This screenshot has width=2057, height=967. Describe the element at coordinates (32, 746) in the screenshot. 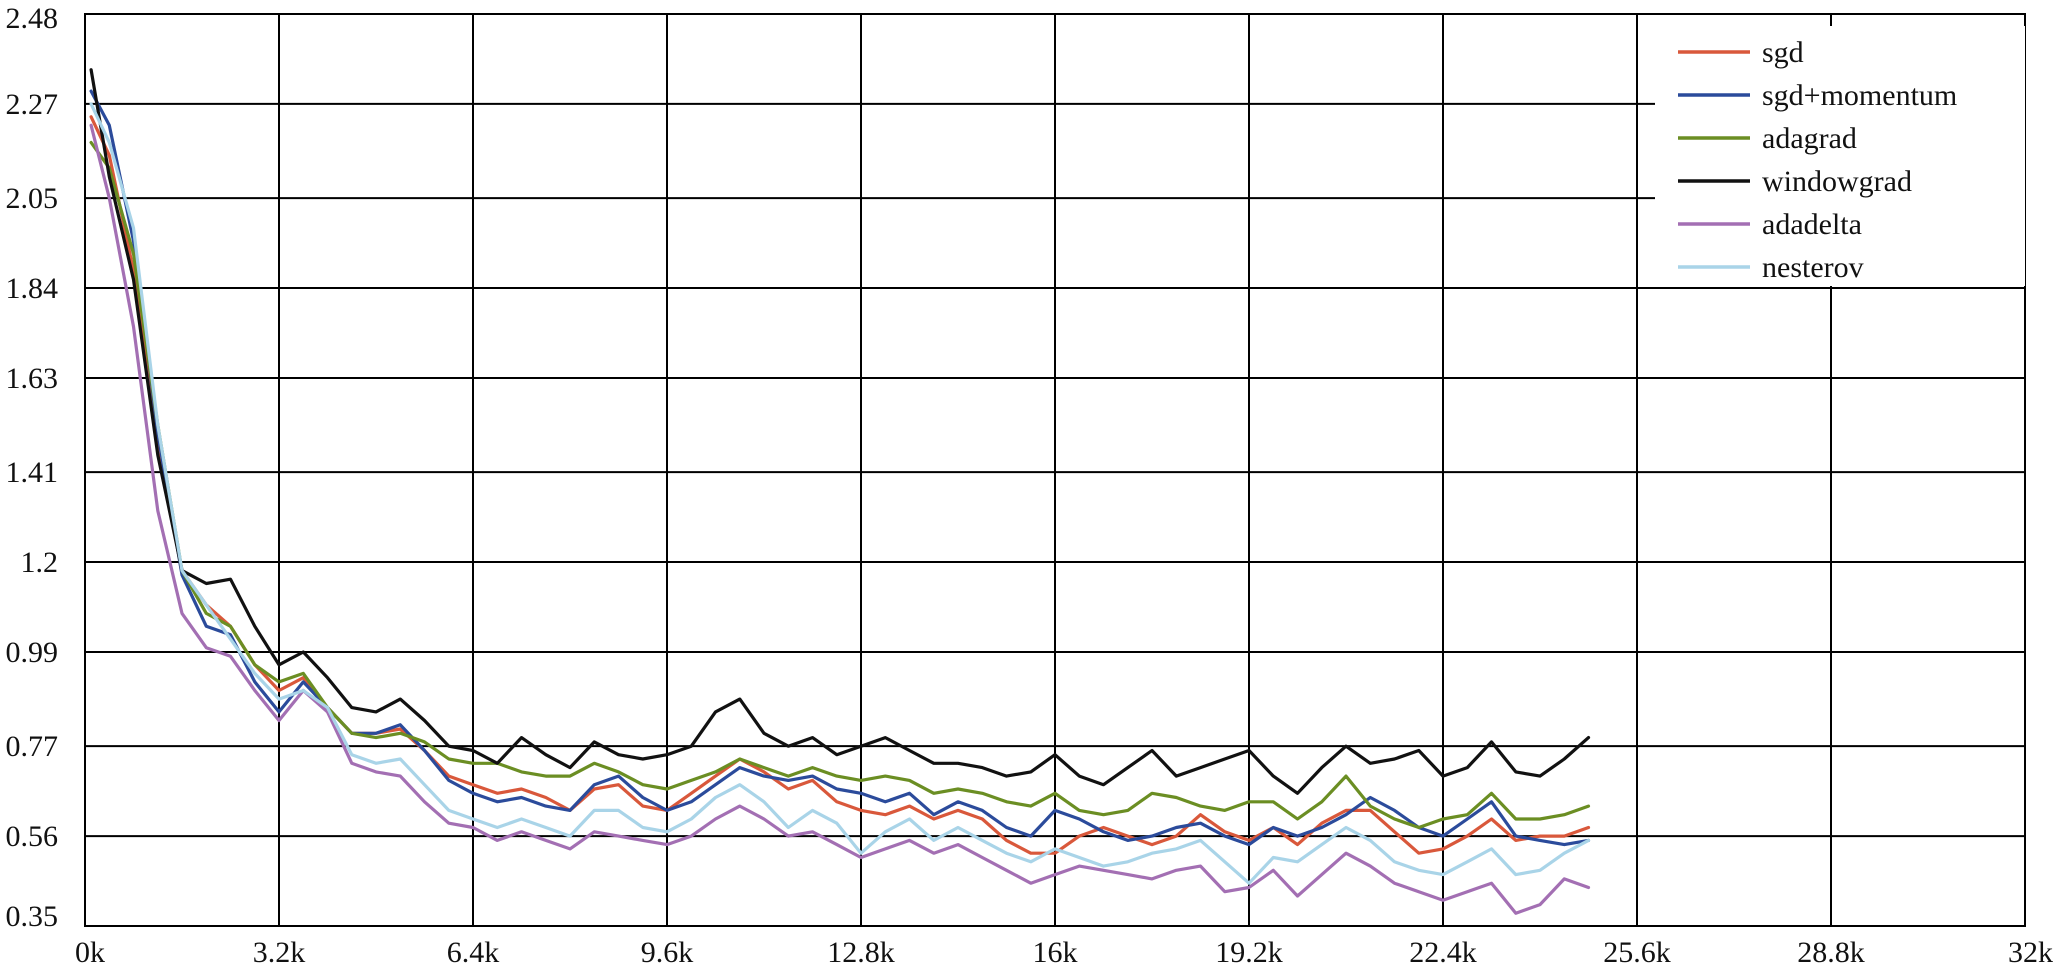

I see `y-tick-label: 0.77` at that location.